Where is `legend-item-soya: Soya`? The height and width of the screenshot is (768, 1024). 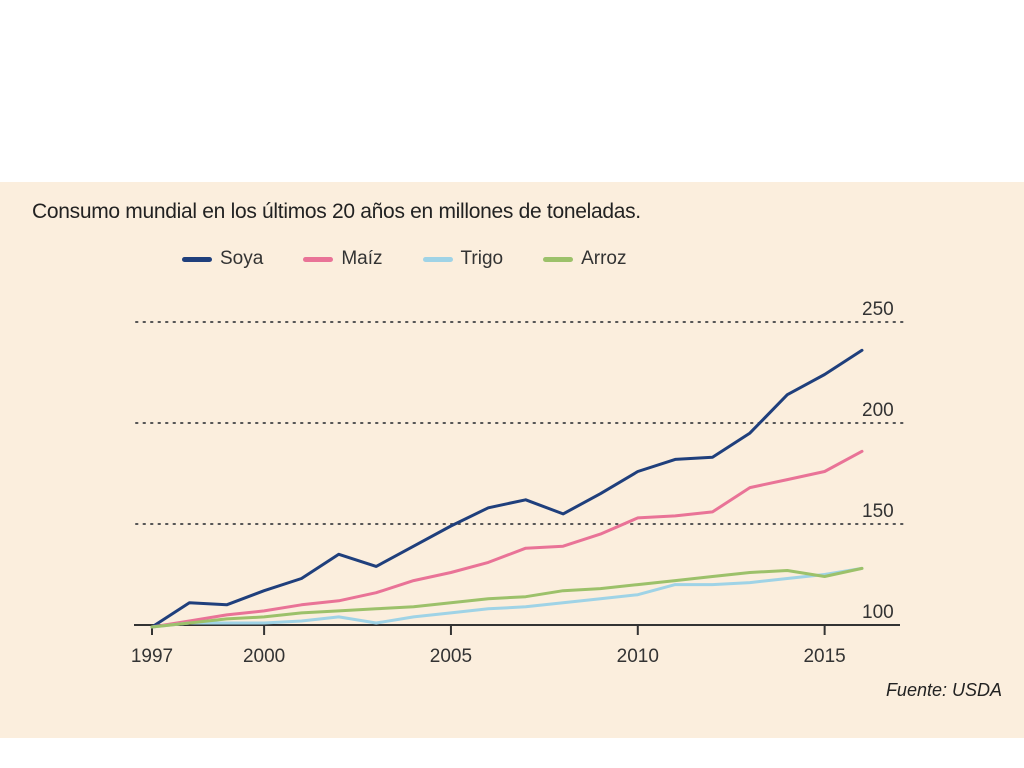
legend-item-soya: Soya is located at coordinates (222, 259).